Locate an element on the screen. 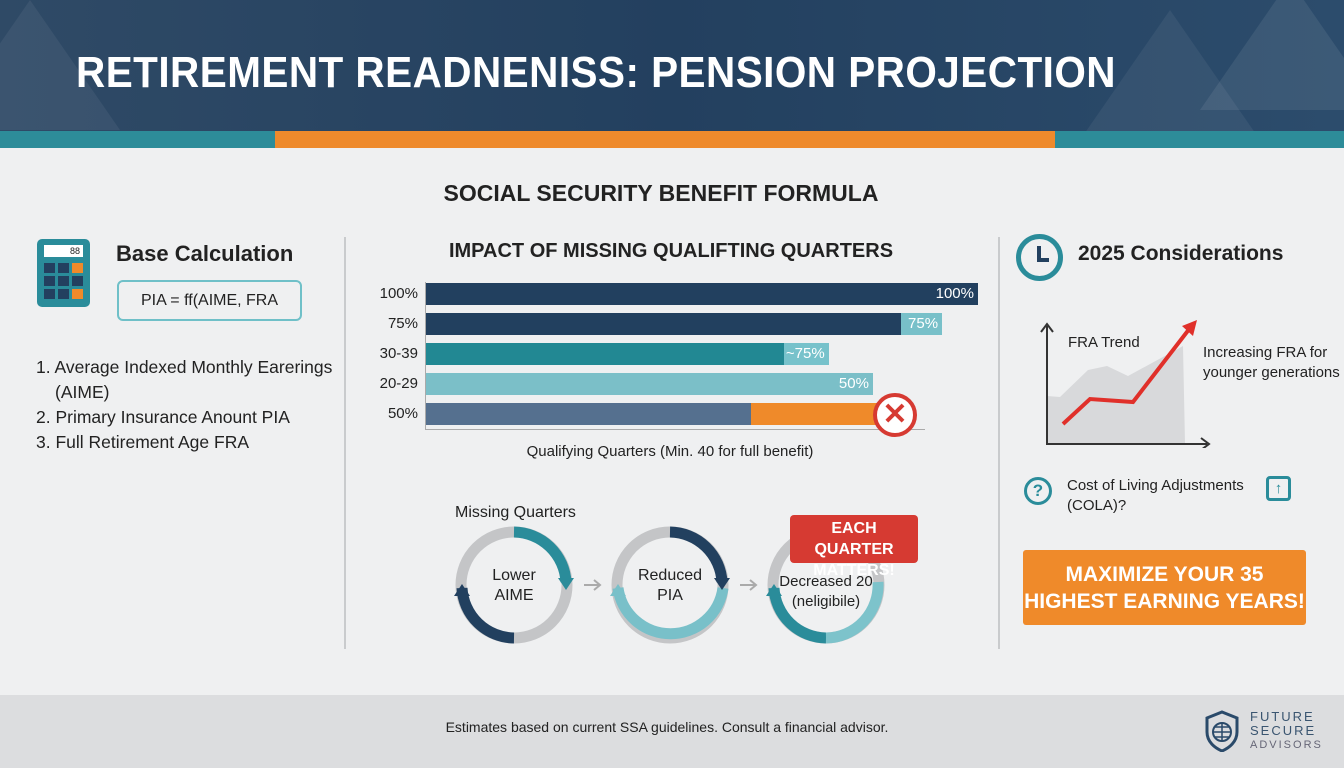 This screenshot has width=1344, height=768. arrow-up-box-icon: ↑ is located at coordinates (1278, 488).